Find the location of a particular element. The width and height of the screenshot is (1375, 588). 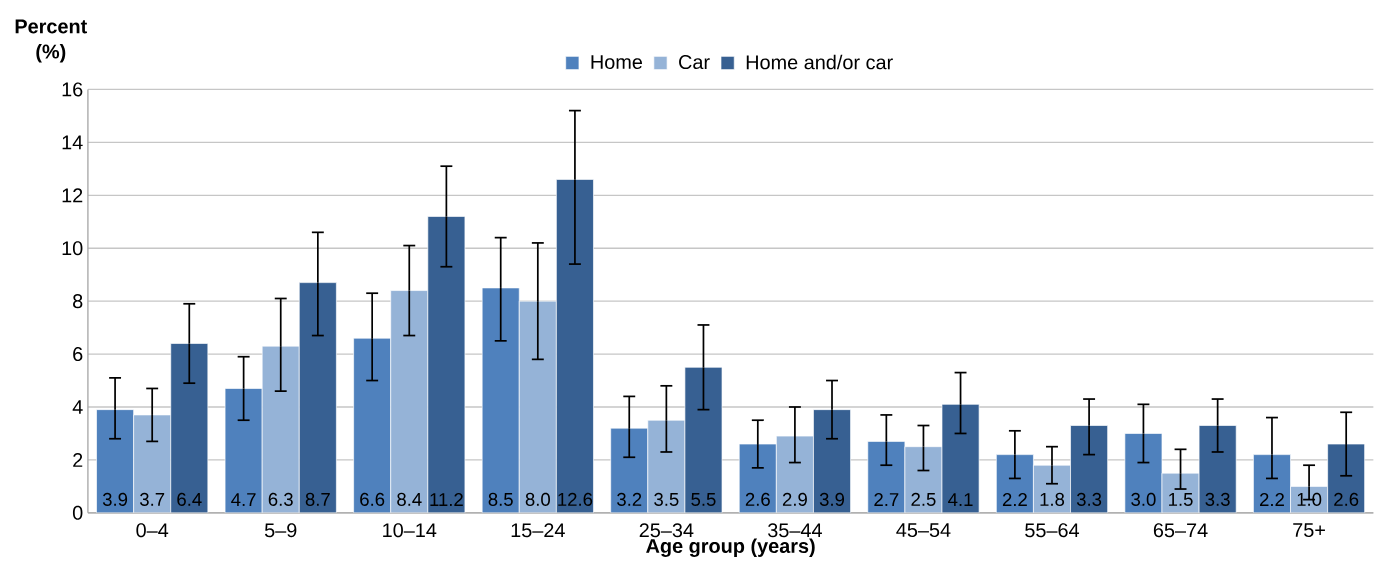

x-axis-title: Age group (years) is located at coordinates (730, 547).